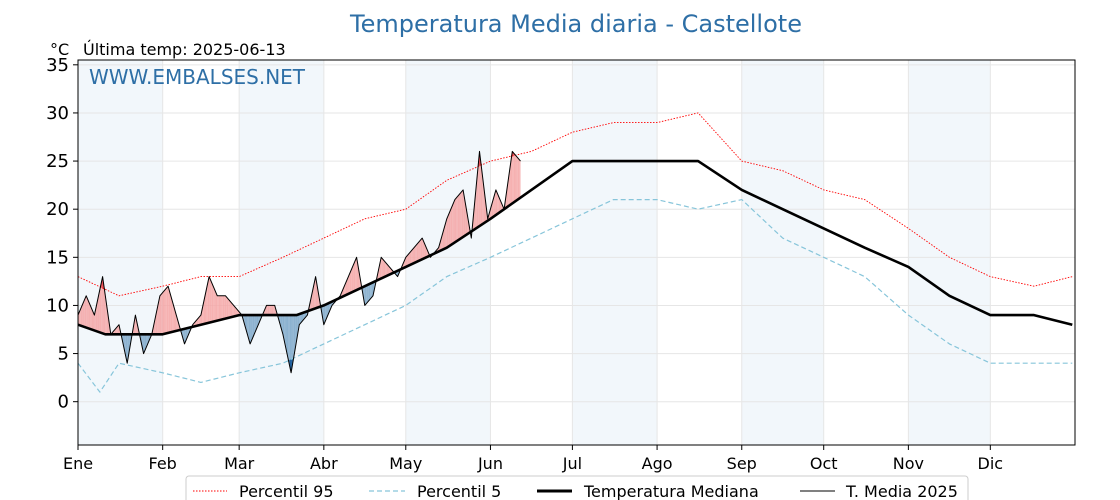 Image resolution: width=1120 pixels, height=500 pixels. Describe the element at coordinates (163, 463) in the screenshot. I see `x-tick-label: Feb` at that location.